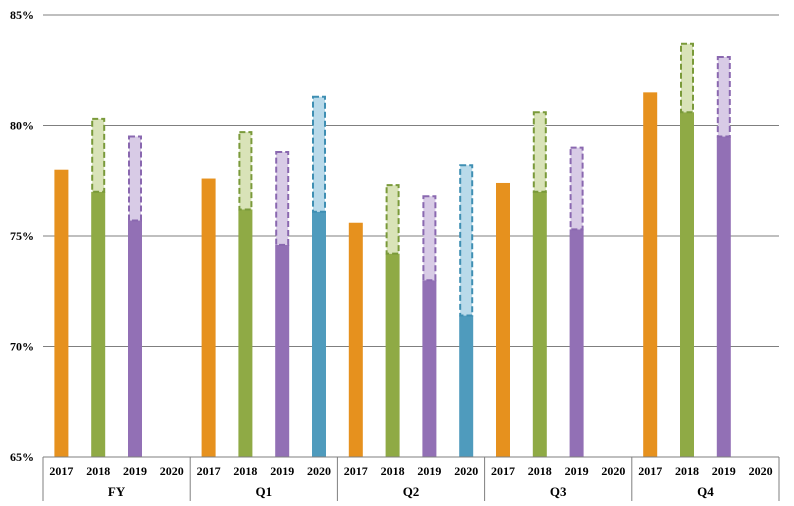 Image resolution: width=794 pixels, height=506 pixels. I want to click on bar-2017-q2, so click(355, 339).